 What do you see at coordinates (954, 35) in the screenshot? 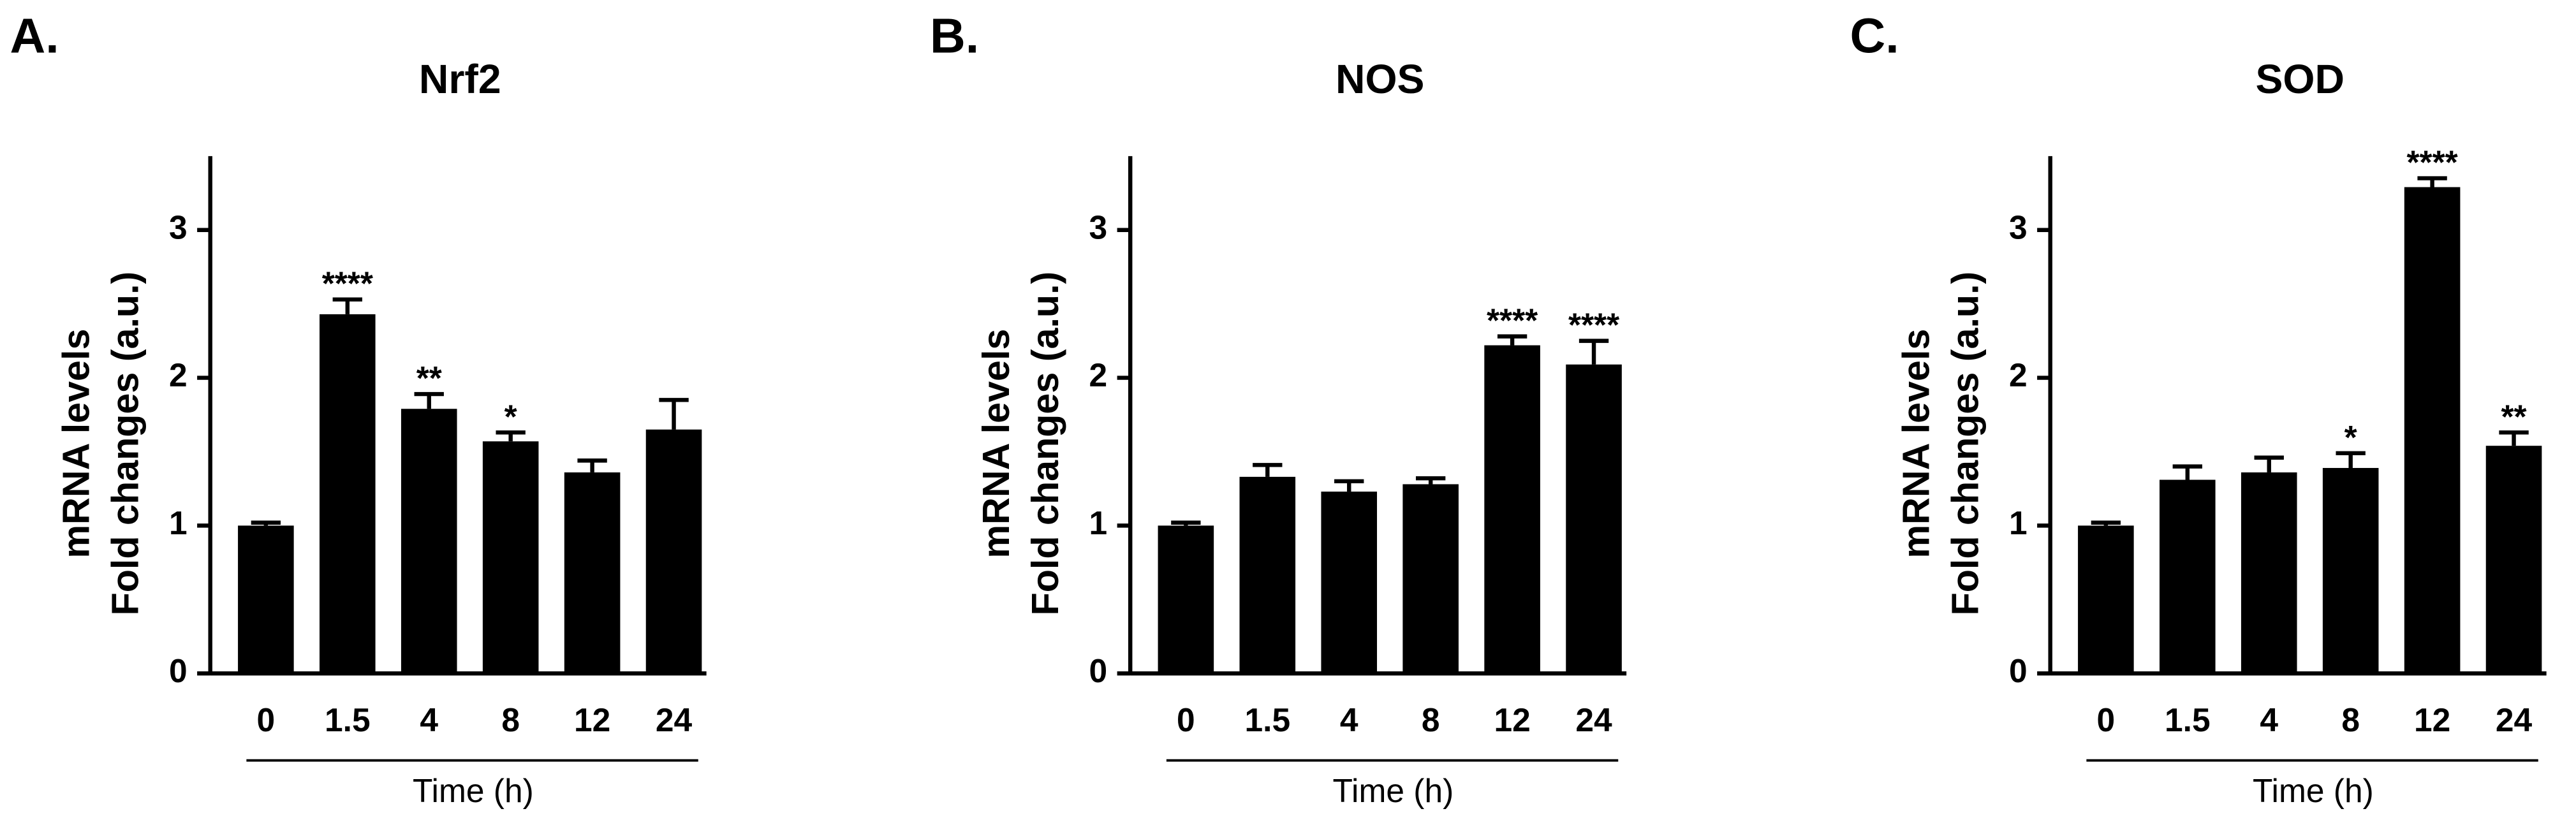
I see `panel-label: B.` at bounding box center [954, 35].